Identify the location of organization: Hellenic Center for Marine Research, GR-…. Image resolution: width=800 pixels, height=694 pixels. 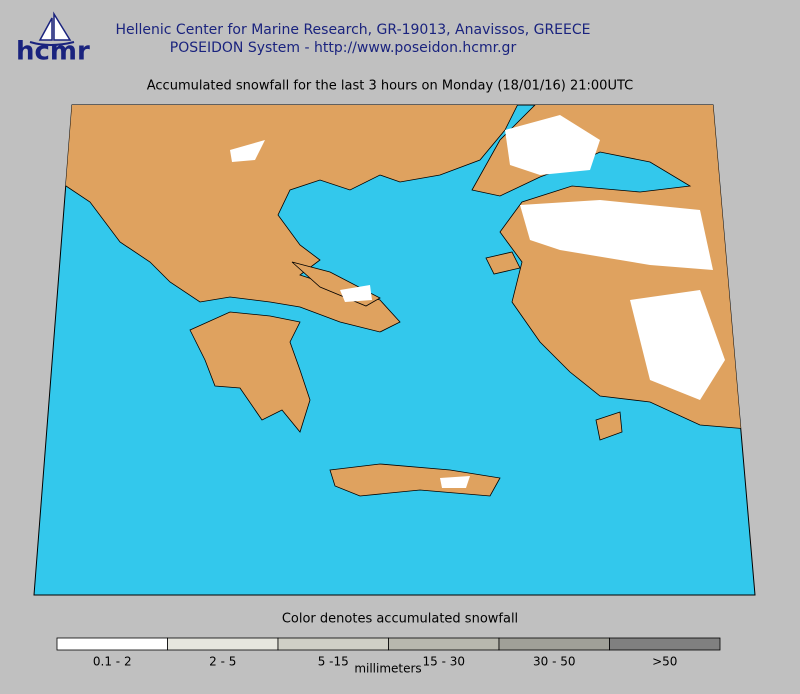
(352, 30).